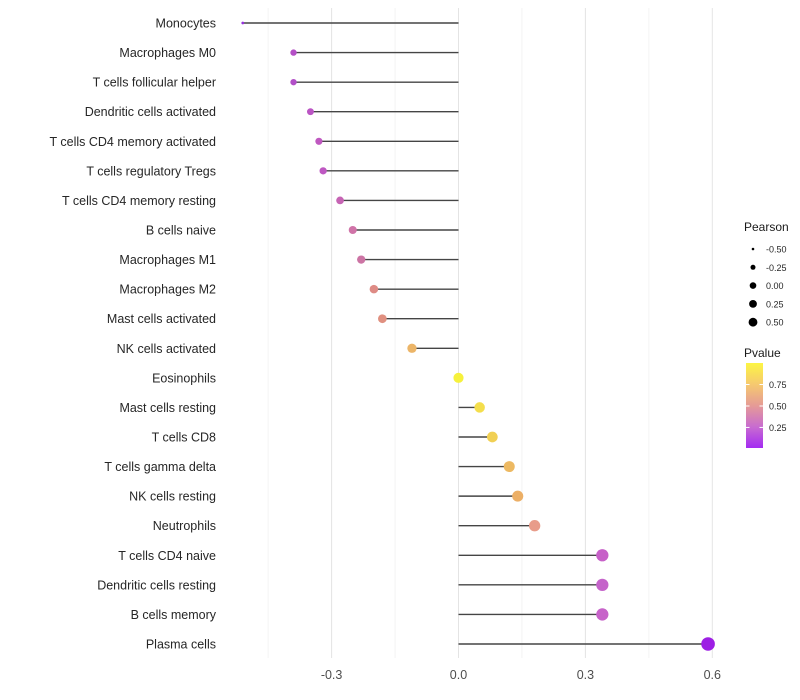 The width and height of the screenshot is (800, 700). Describe the element at coordinates (585, 675) in the screenshot. I see `x-axis-tick-label: 0.3` at that location.